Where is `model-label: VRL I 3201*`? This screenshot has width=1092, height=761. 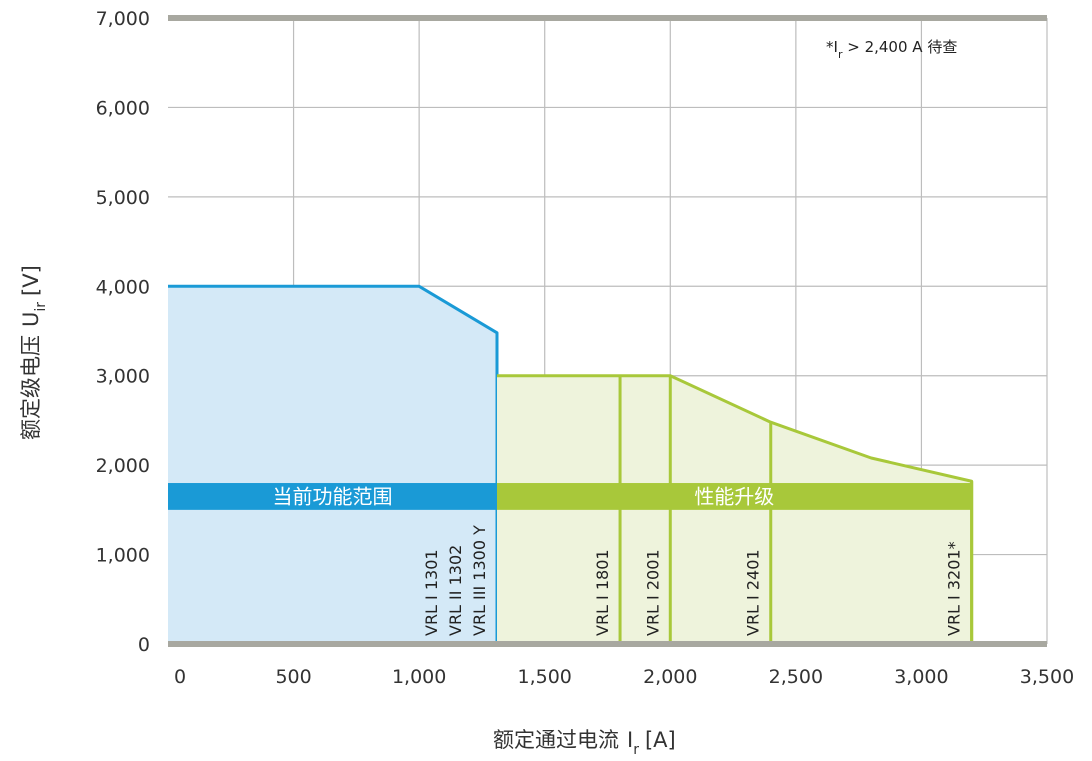
model-label: VRL I 3201* is located at coordinates (954, 588).